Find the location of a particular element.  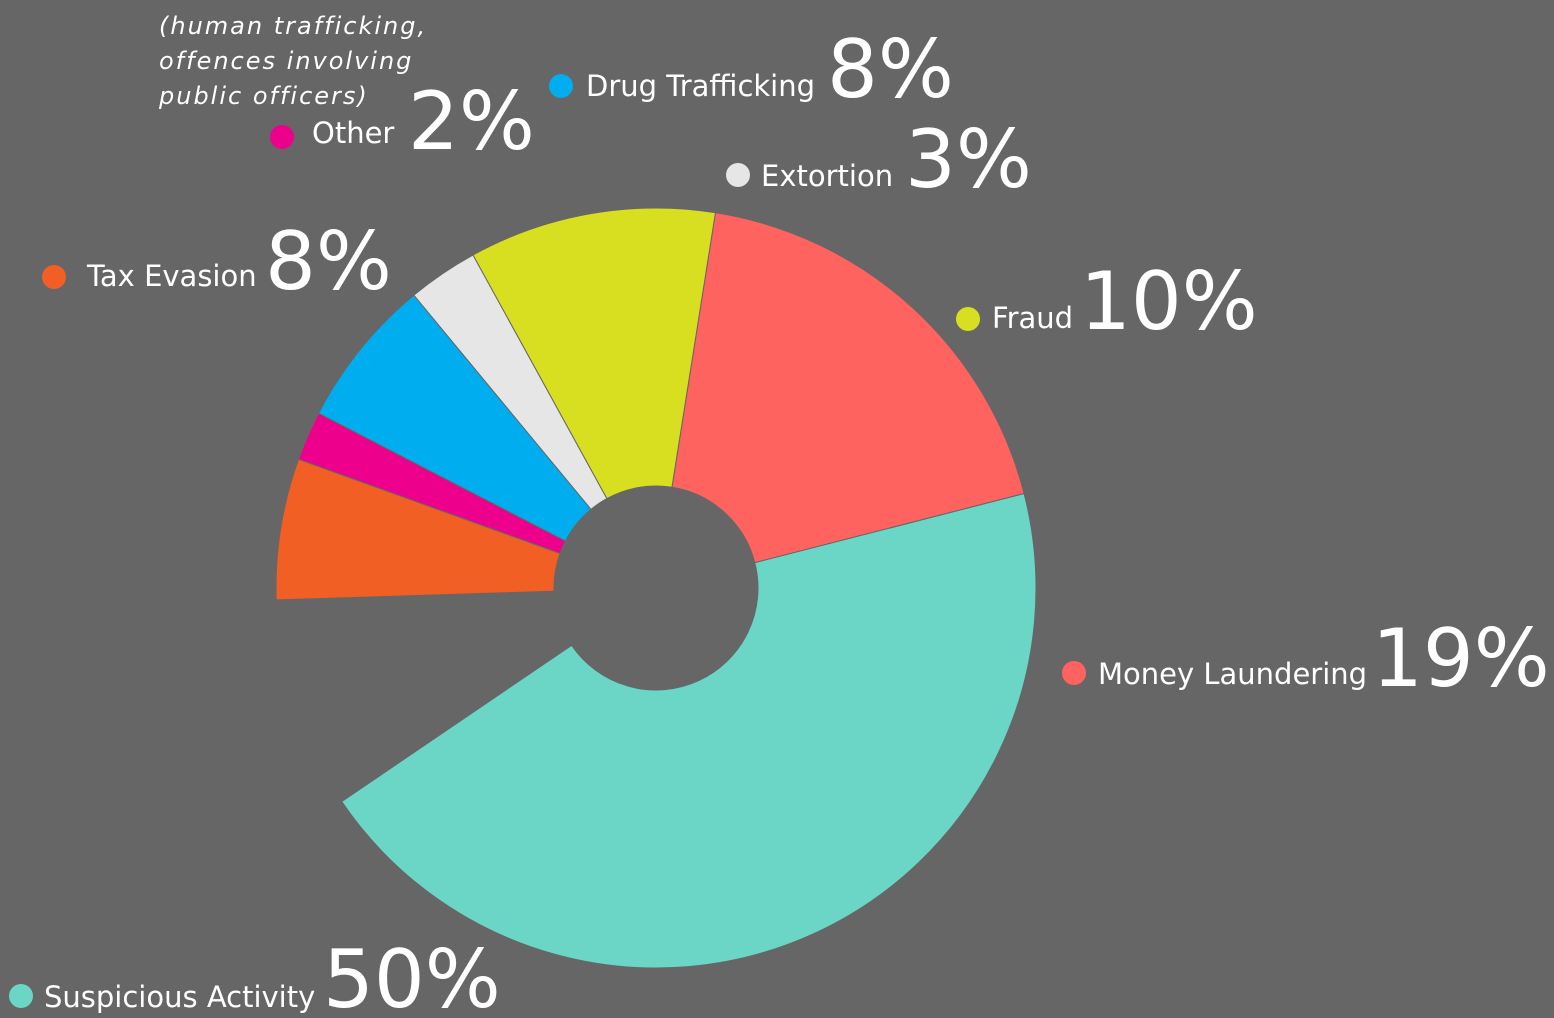

value-money-laundering: 19% is located at coordinates (1461, 658).